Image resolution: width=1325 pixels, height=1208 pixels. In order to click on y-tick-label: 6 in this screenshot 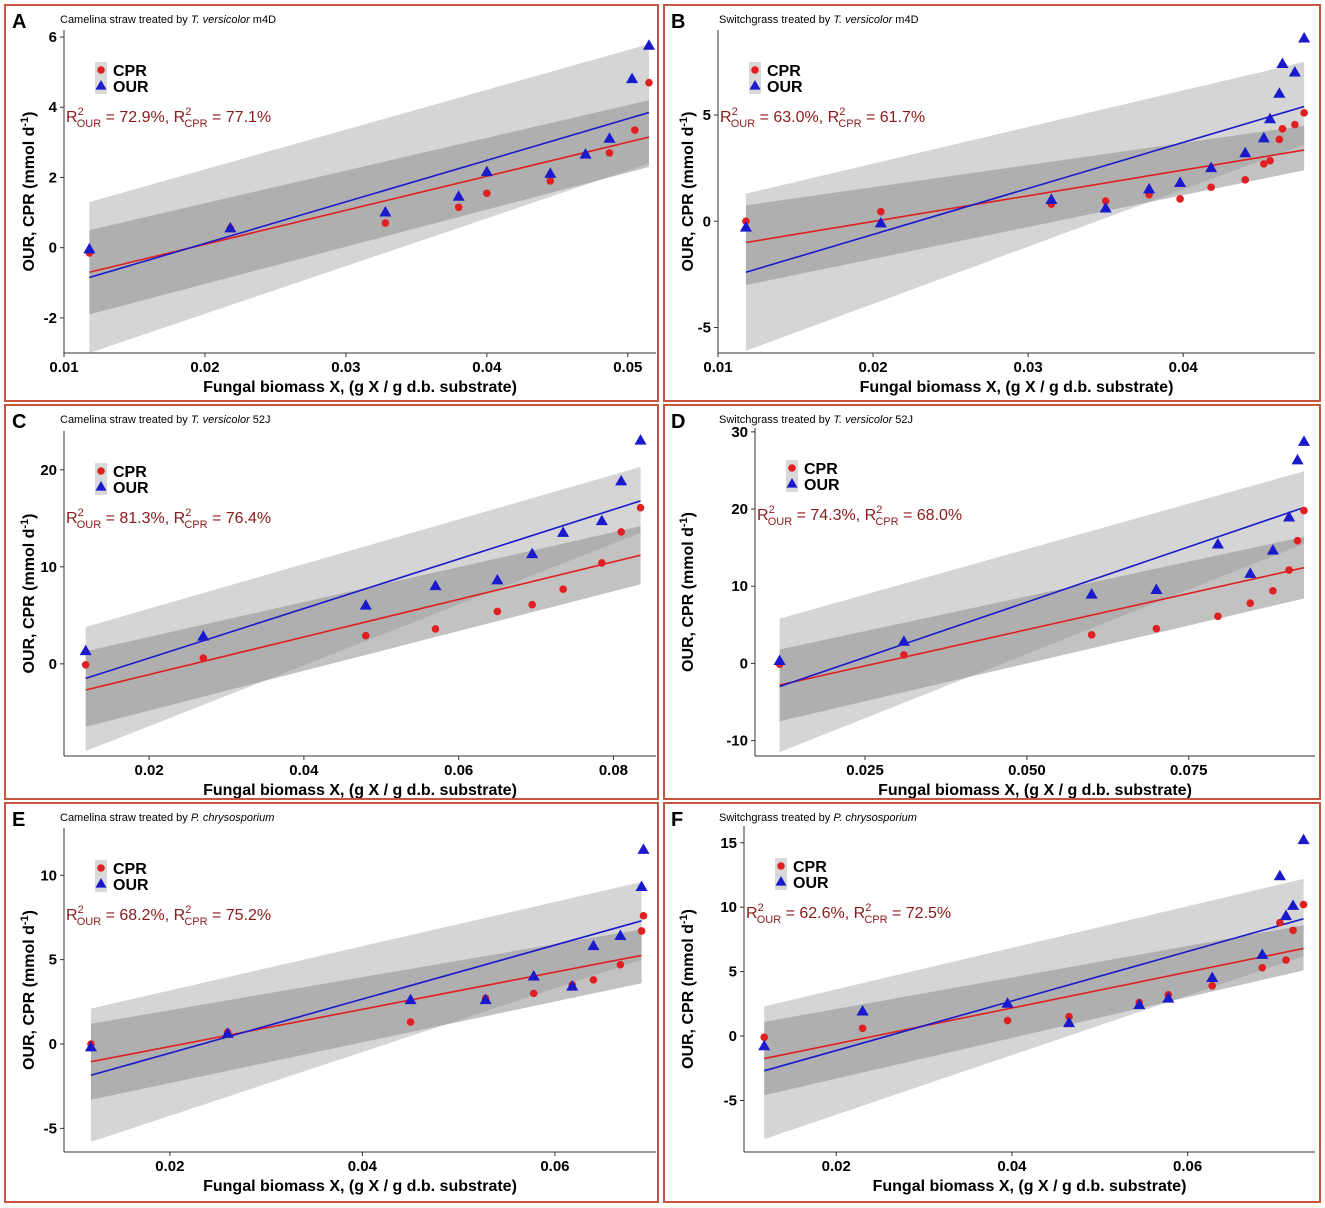, I will do `click(53, 37)`.